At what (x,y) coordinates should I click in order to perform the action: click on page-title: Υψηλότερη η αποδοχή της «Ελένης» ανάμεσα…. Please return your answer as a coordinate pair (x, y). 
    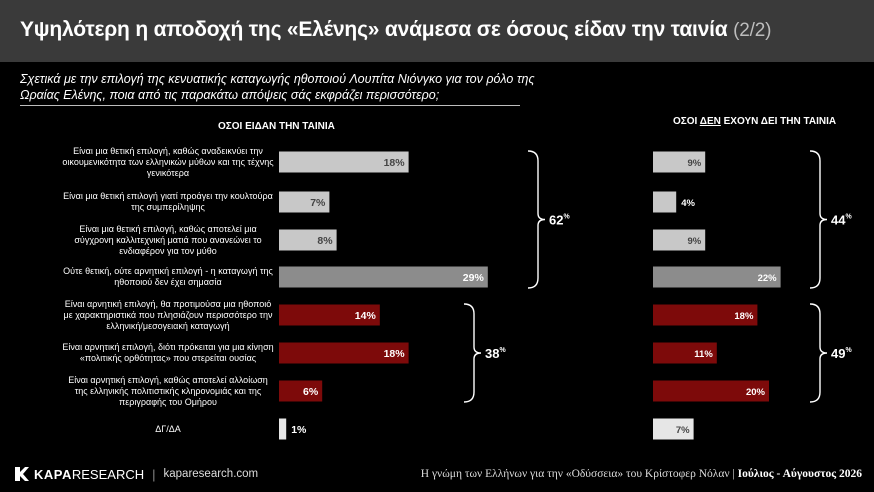
    Looking at the image, I should click on (396, 29).